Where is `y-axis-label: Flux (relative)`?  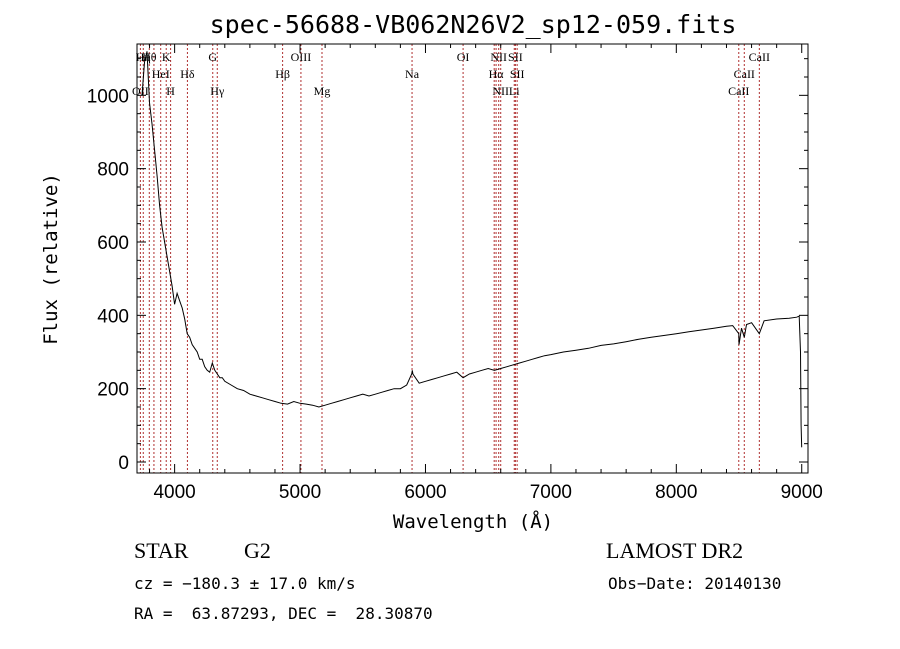 y-axis-label: Flux (relative) is located at coordinates (51, 259).